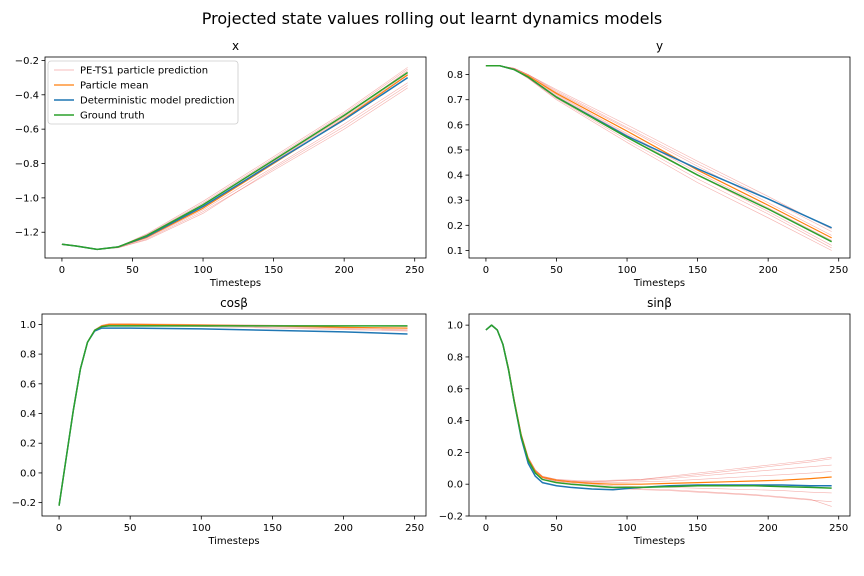 The image size is (864, 576). I want to click on legend-box, so click(143, 92).